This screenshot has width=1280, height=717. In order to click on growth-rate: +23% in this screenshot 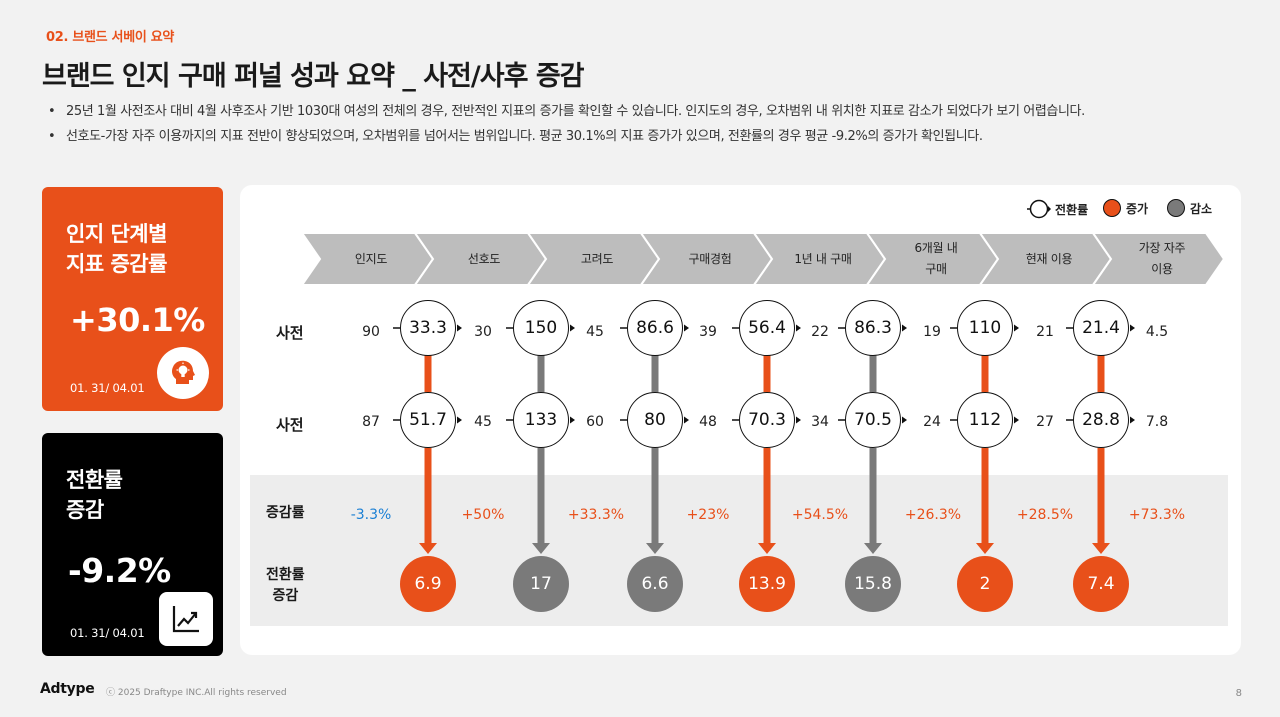, I will do `click(708, 515)`.